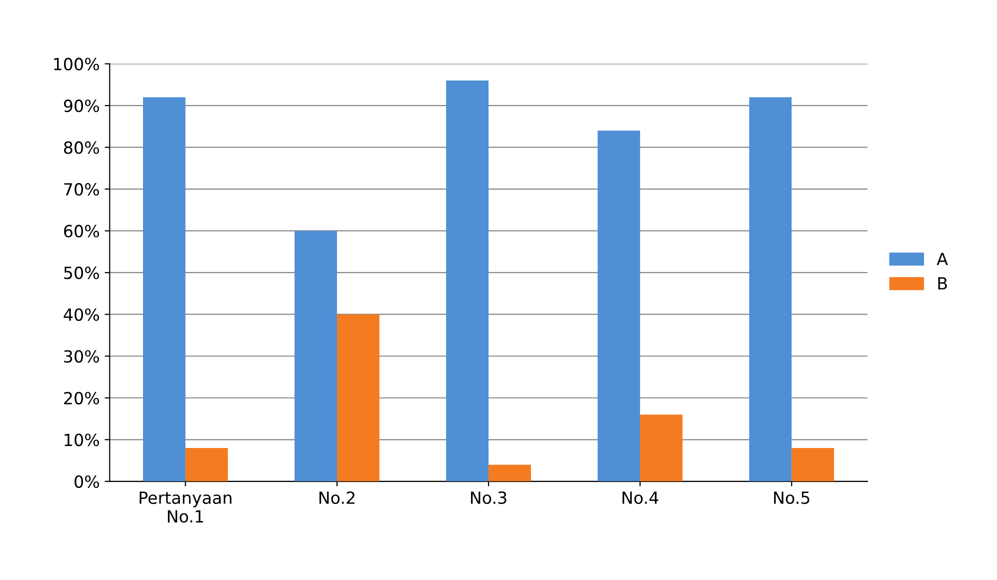 This screenshot has height=580, width=997. Describe the element at coordinates (186, 507) in the screenshot. I see `x-tick-label: Pertanyaan No.1` at that location.